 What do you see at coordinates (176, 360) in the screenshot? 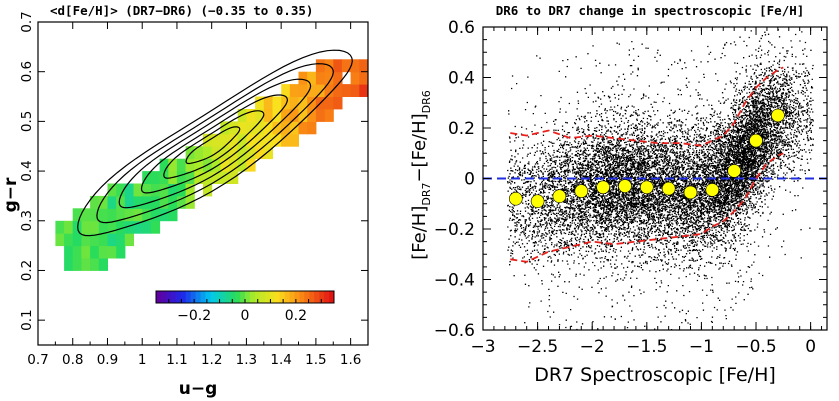
I see `x-tick-label: 1.1` at bounding box center [176, 360].